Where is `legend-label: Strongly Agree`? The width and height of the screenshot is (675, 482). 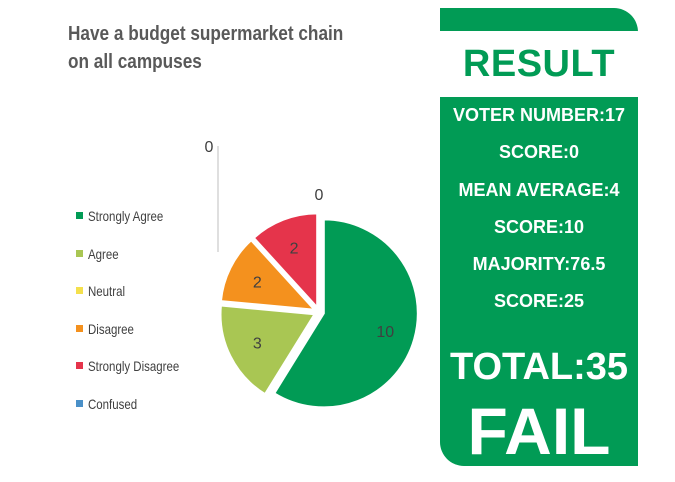
legend-label: Strongly Agree is located at coordinates (126, 216).